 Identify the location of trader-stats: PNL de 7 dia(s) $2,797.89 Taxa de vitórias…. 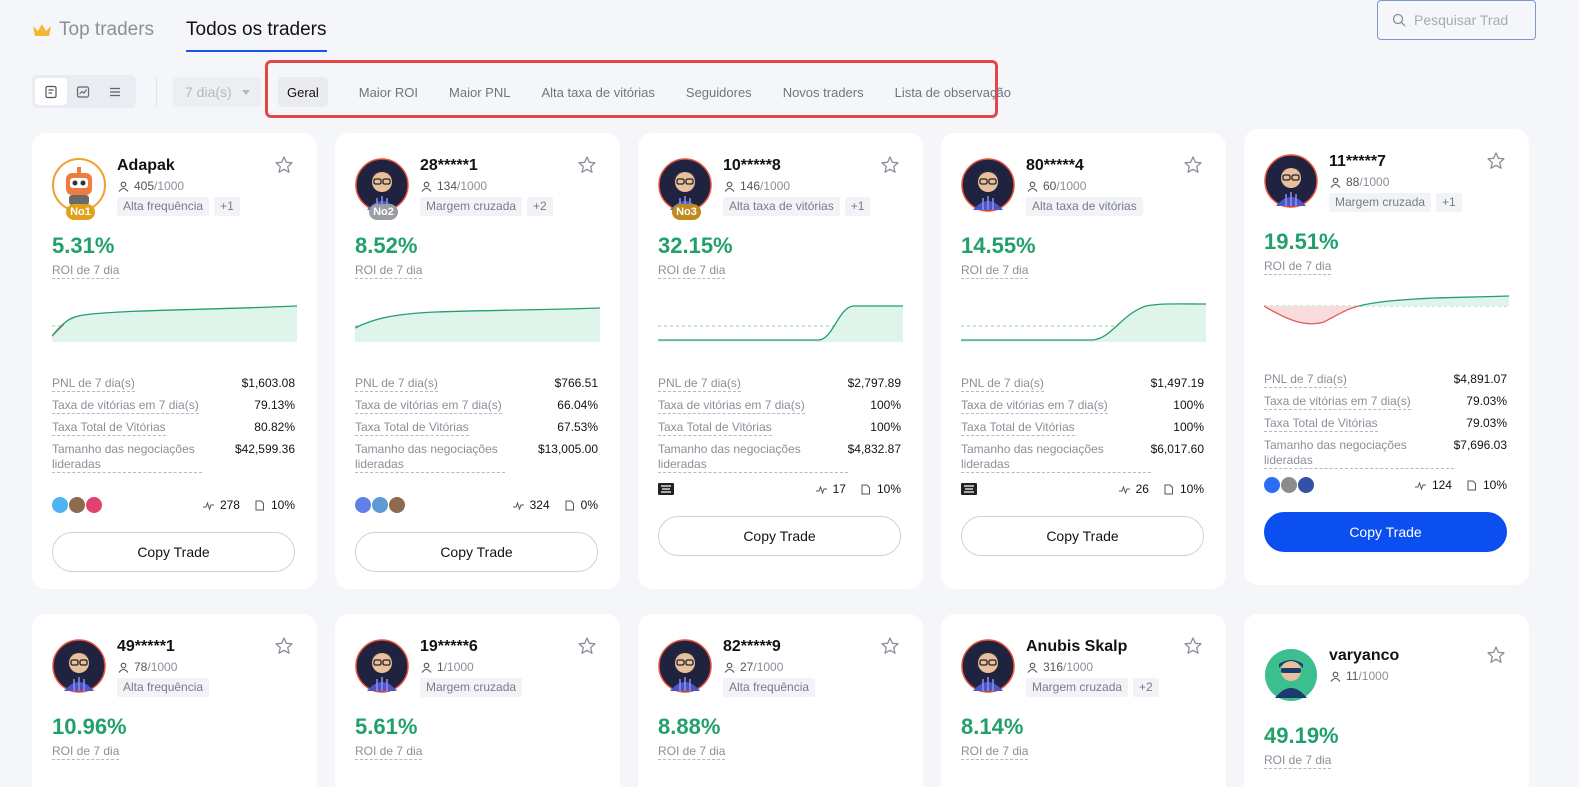
(779, 427).